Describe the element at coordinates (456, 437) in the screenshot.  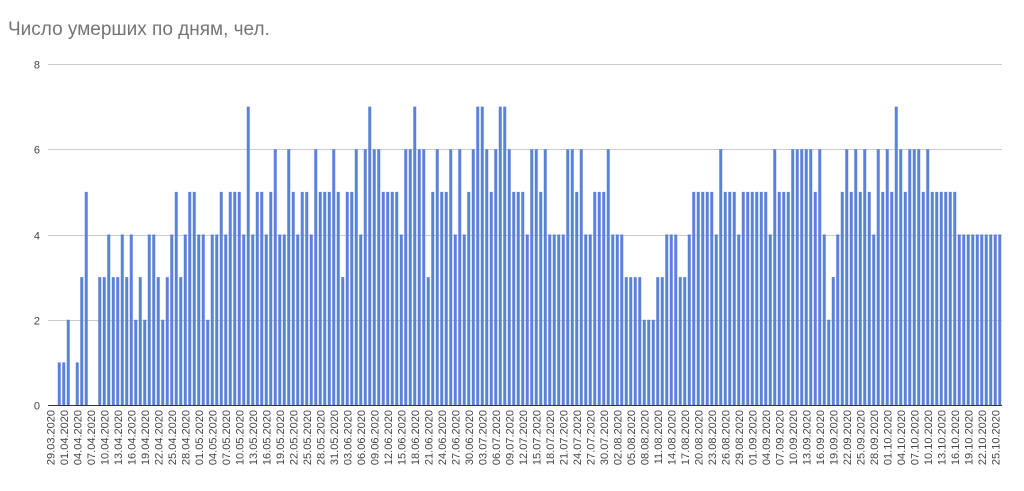
I see `x-tick-label: 27.06.2020` at that location.